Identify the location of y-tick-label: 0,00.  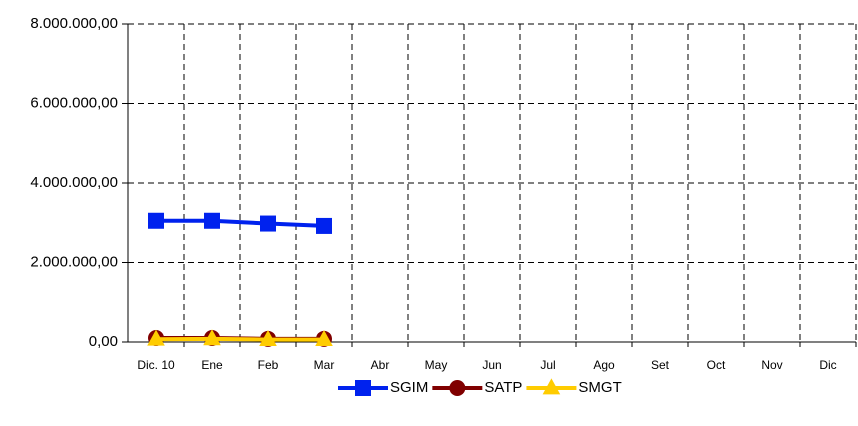
(103, 341).